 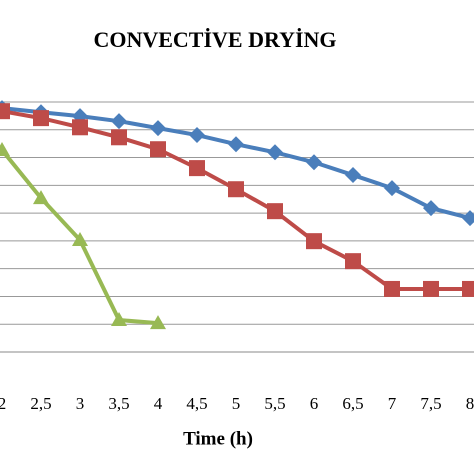 I want to click on x-tick-label: 7, so click(x=392, y=403).